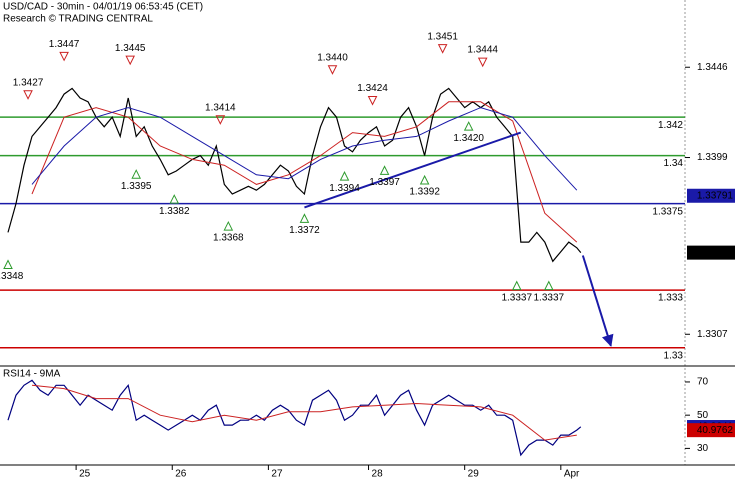  I want to click on y-tick-label: 1.3399, so click(712, 157).